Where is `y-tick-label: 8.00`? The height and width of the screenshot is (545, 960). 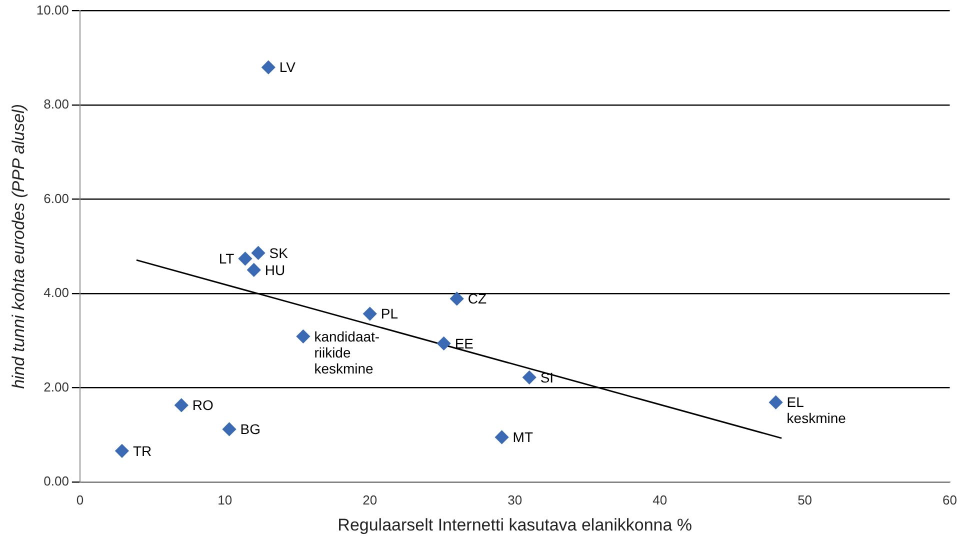 y-tick-label: 8.00 is located at coordinates (56, 104).